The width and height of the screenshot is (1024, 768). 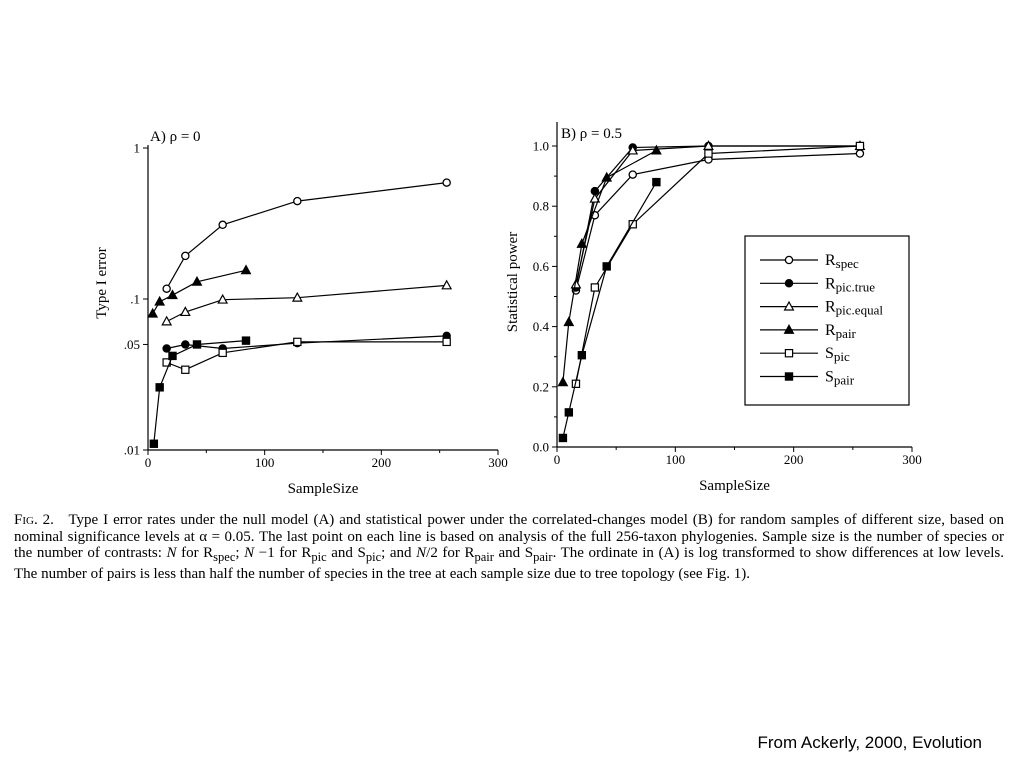 What do you see at coordinates (319, 557) in the screenshot?
I see `caption-sub-pic: pic` at bounding box center [319, 557].